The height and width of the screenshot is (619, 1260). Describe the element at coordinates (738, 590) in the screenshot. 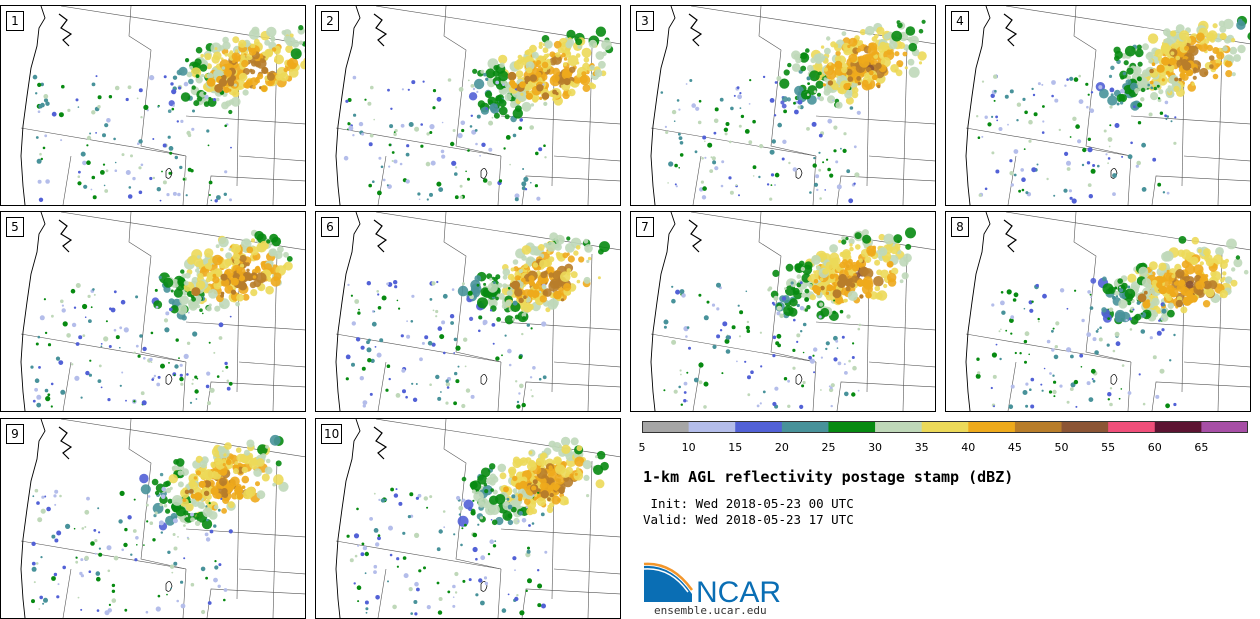

I see `ncar-logo-text: NCAR` at that location.